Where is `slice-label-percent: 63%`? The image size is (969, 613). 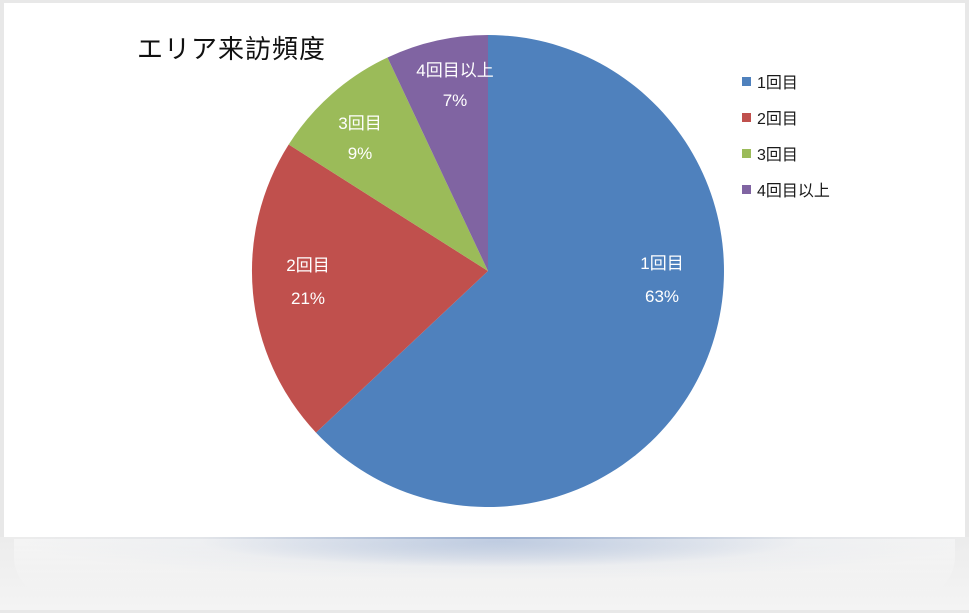
slice-label-percent: 63% is located at coordinates (662, 296).